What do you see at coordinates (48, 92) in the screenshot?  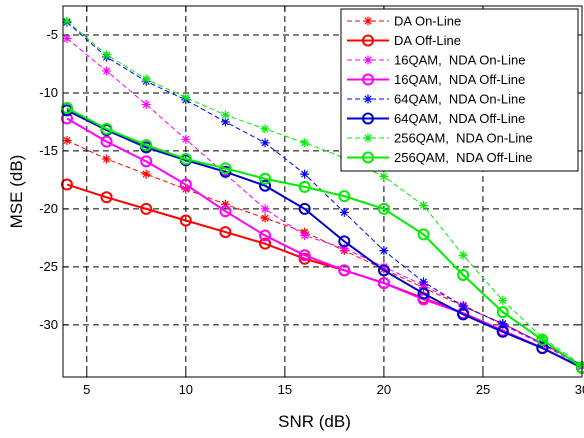 I see `y-tick-label: -10` at bounding box center [48, 92].